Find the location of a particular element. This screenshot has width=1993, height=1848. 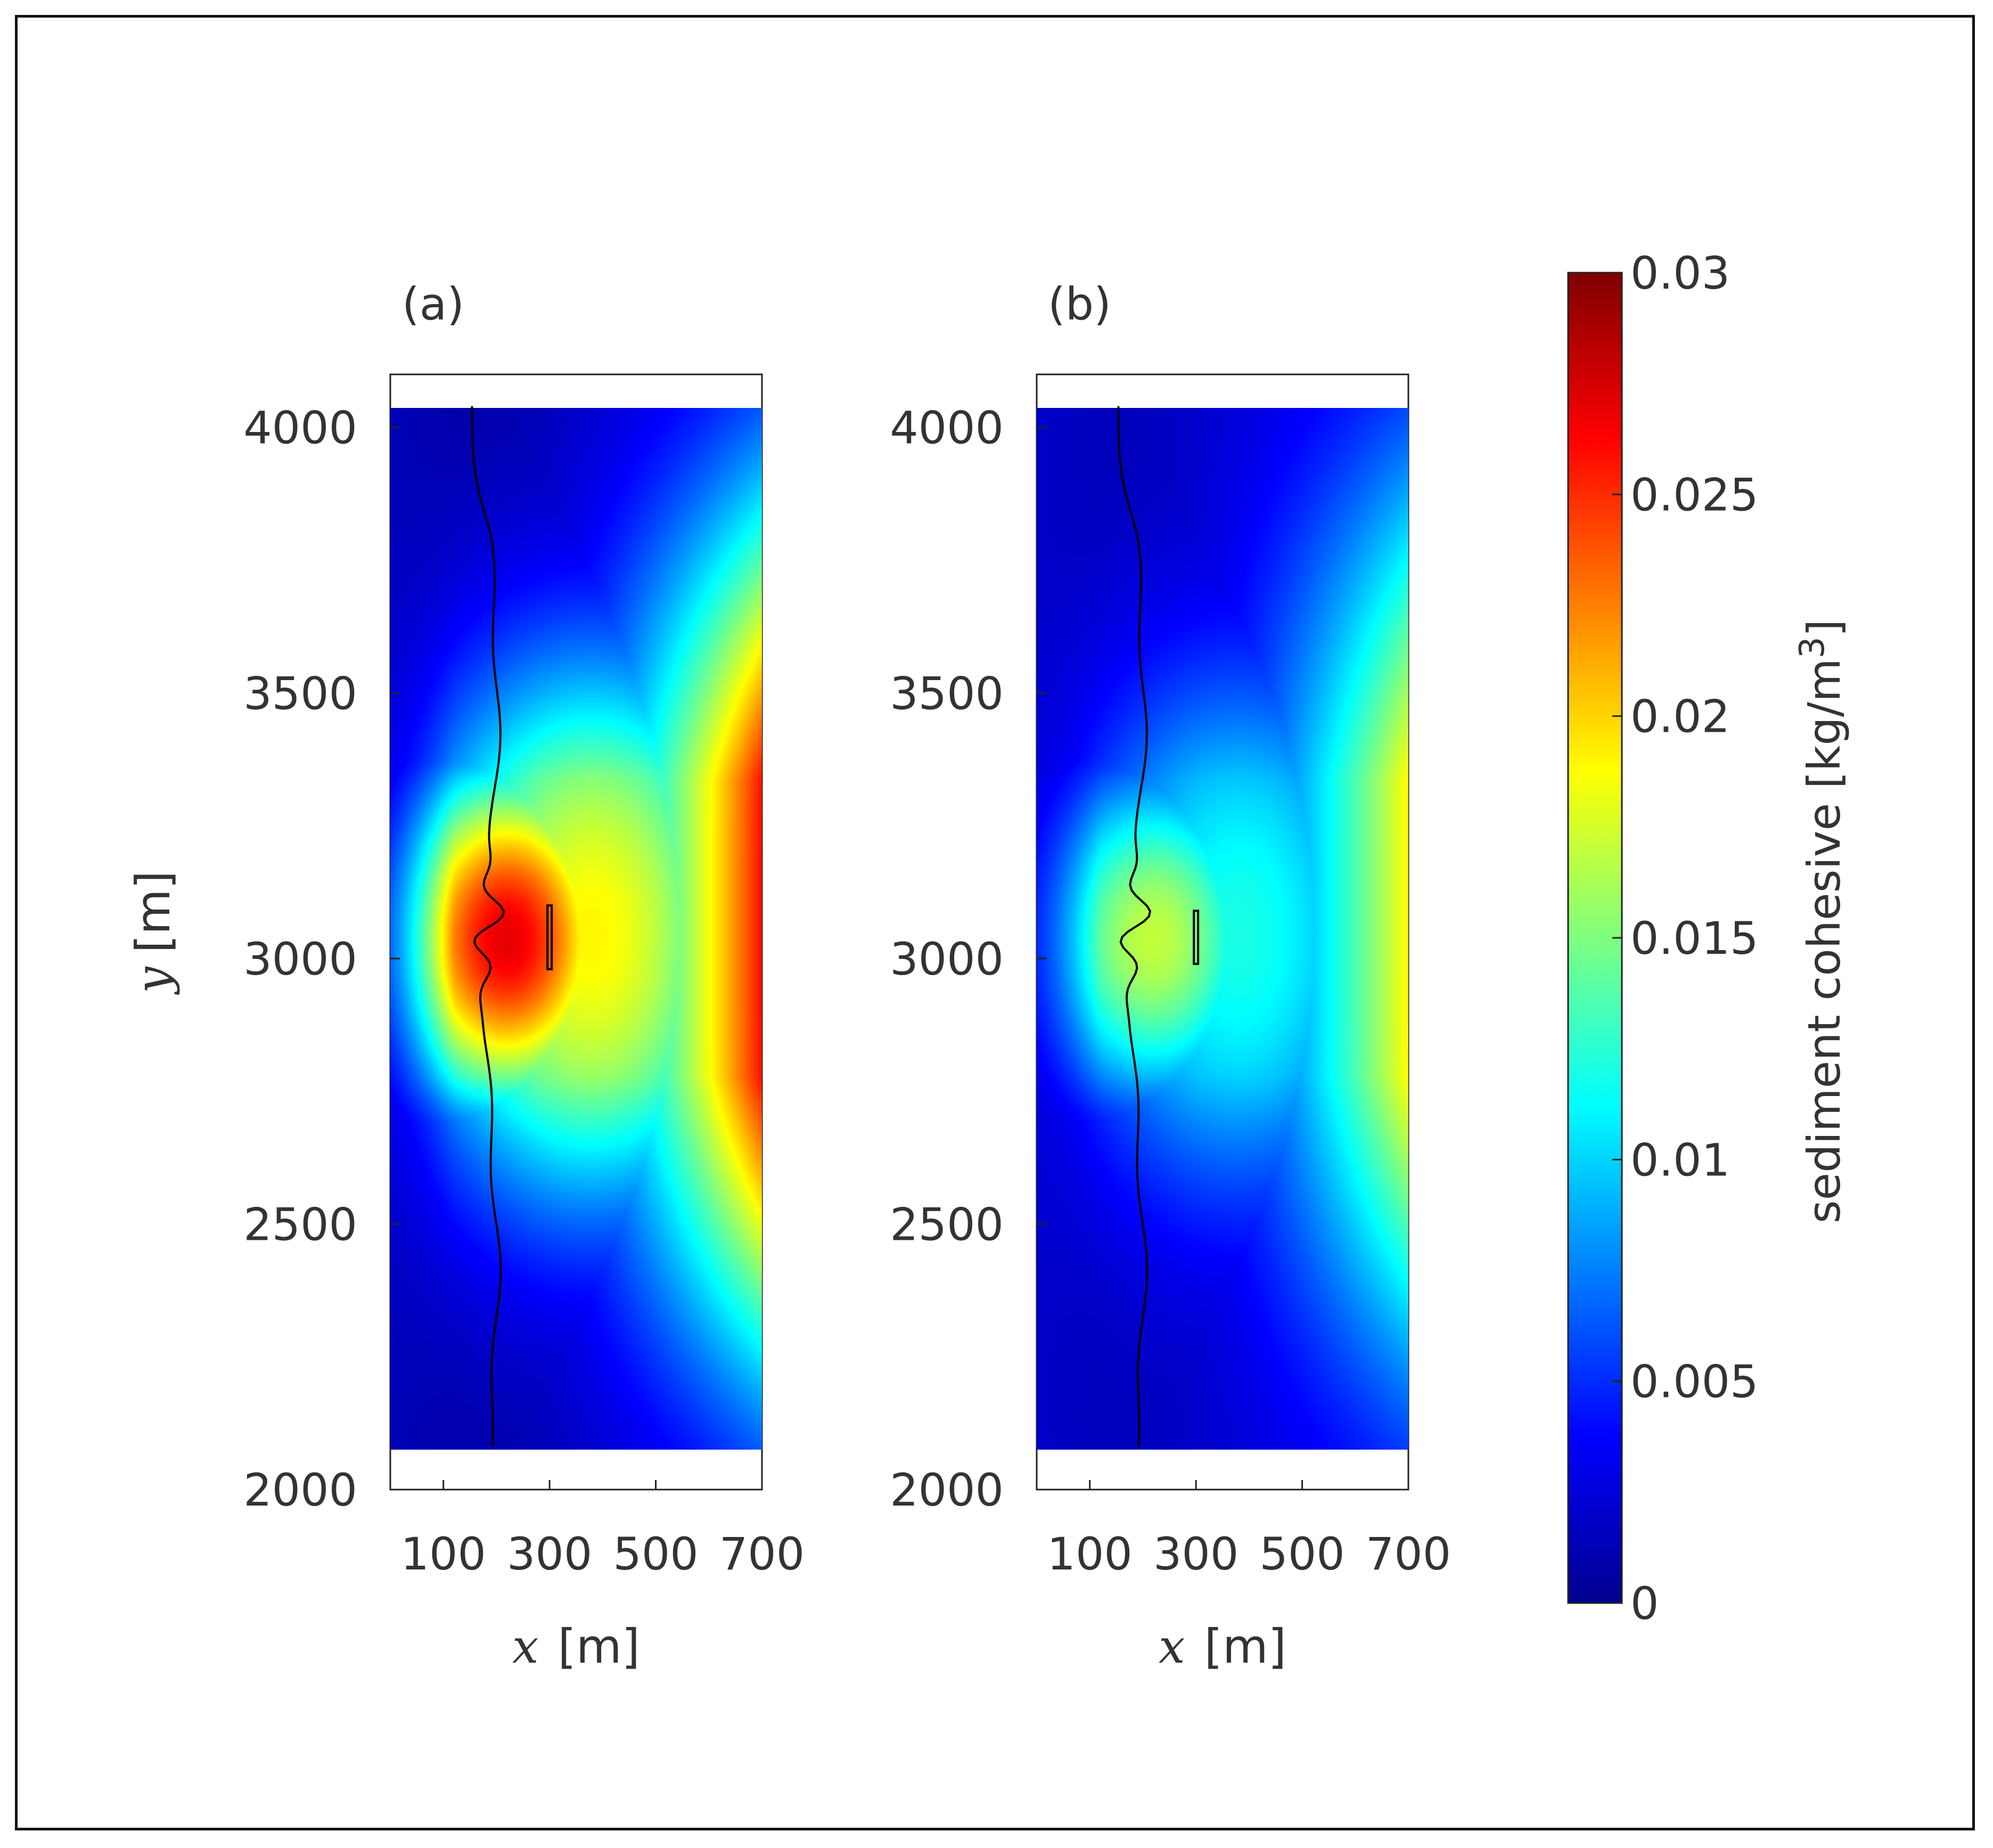

panel-a-heatmap is located at coordinates (576, 929).